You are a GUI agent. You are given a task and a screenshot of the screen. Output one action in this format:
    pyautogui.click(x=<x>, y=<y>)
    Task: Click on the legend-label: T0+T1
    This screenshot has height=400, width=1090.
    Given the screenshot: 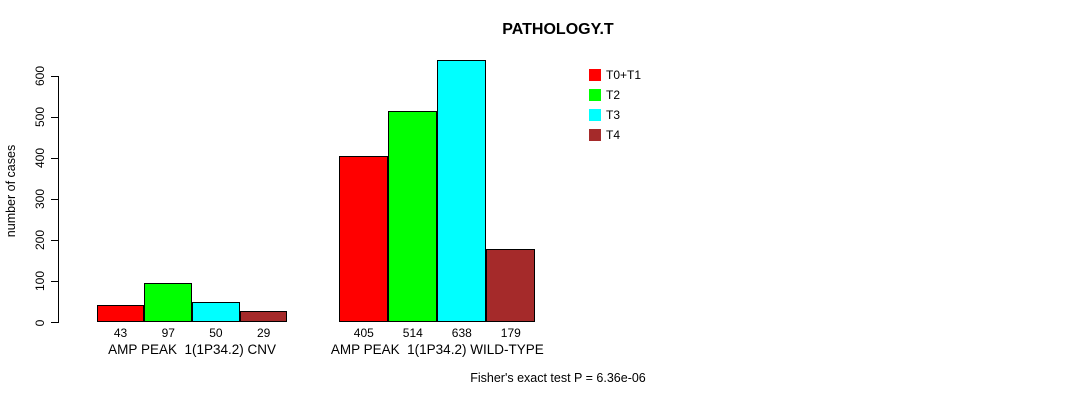 What is the action you would take?
    pyautogui.click(x=624, y=75)
    